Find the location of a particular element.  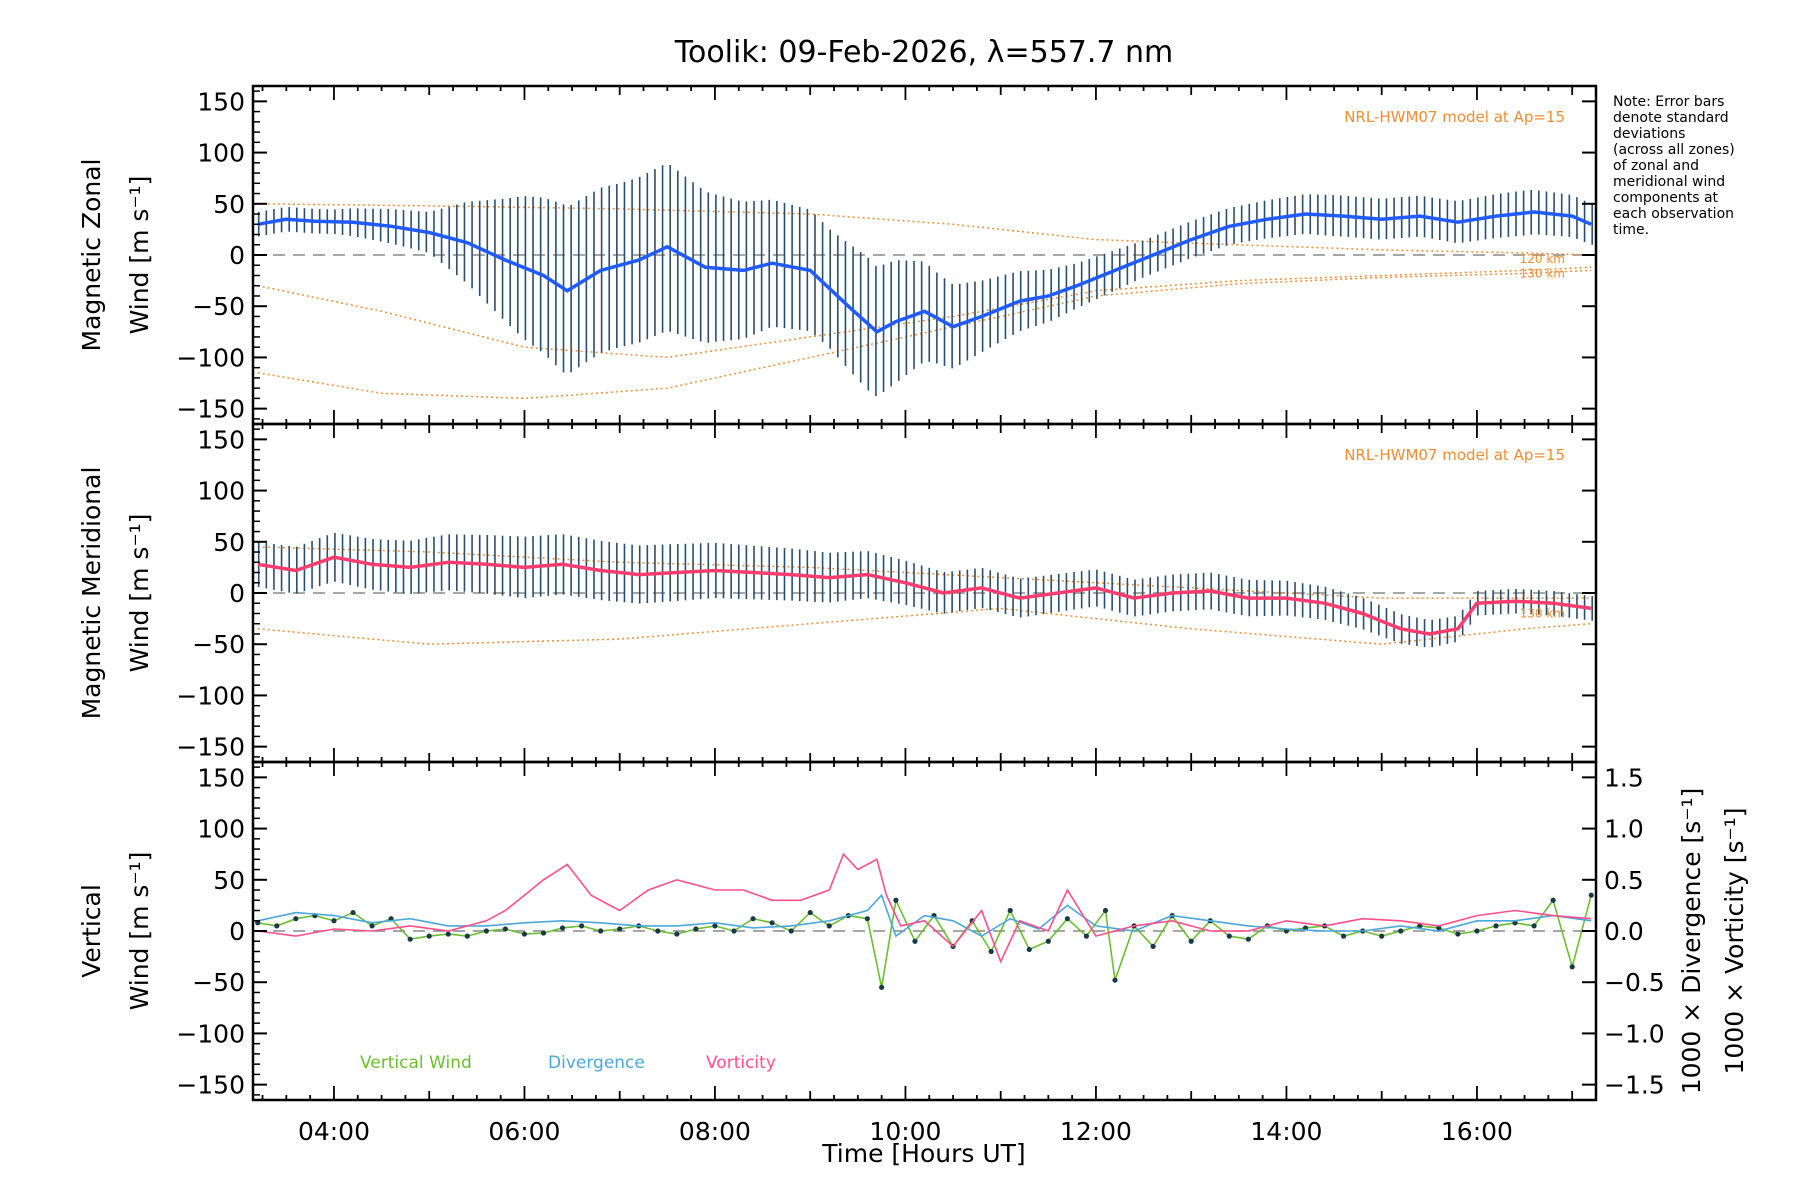

right-tick-label: −0.5 is located at coordinates (1634, 982).